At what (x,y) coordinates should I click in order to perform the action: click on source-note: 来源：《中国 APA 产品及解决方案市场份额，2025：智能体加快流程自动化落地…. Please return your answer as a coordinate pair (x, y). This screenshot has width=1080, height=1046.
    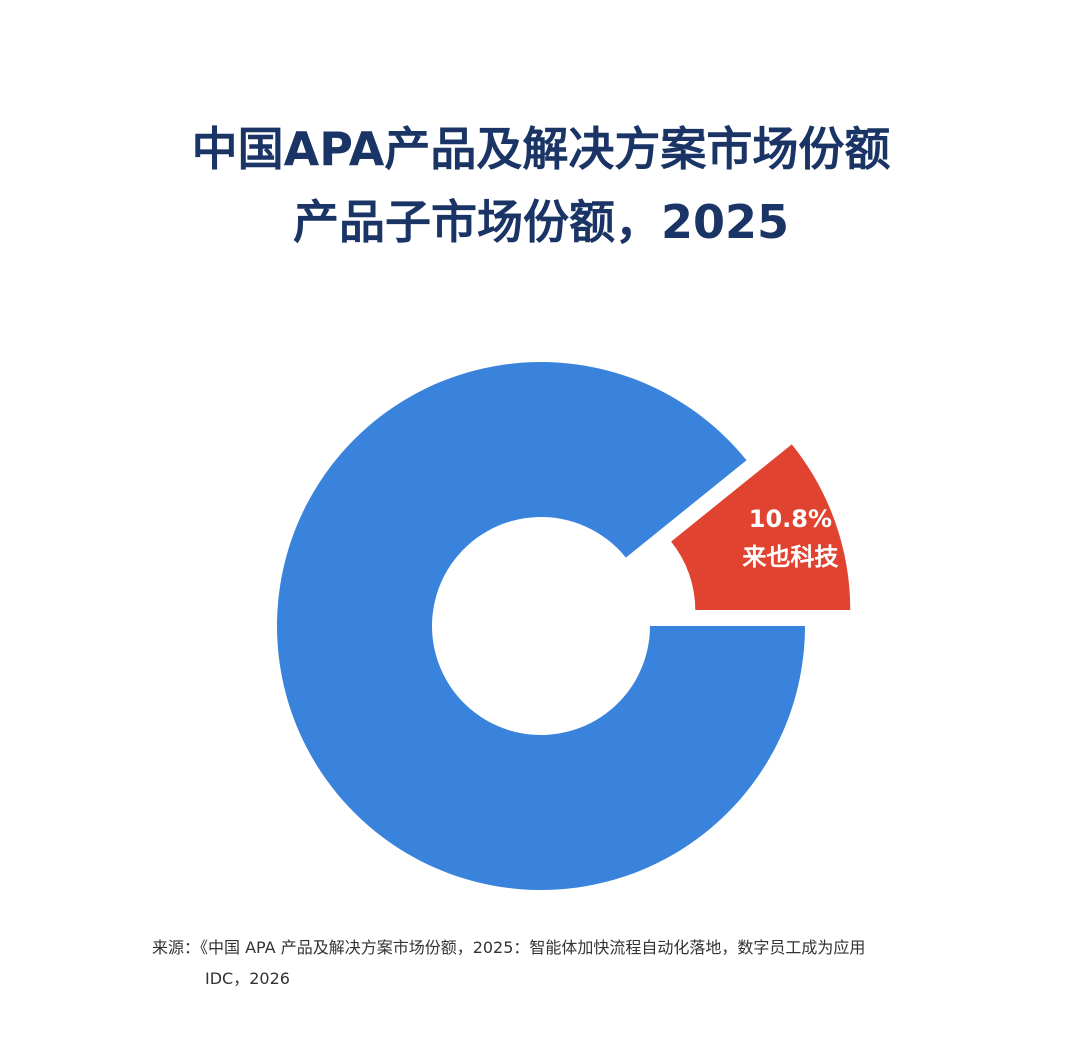
    Looking at the image, I should click on (508, 947).